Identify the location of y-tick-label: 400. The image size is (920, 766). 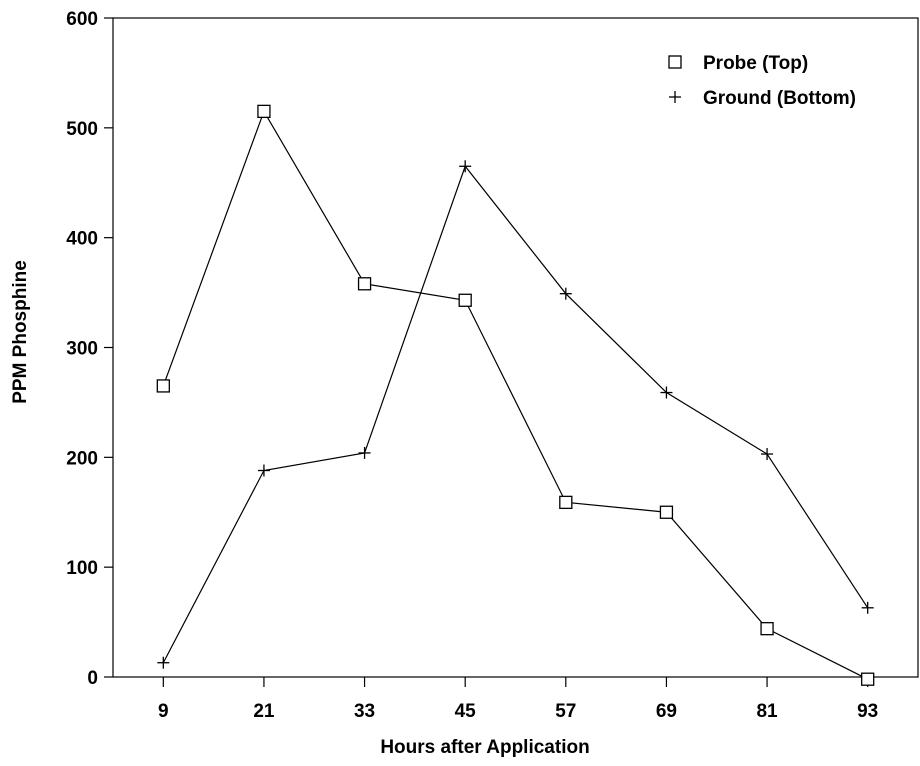
(82, 239).